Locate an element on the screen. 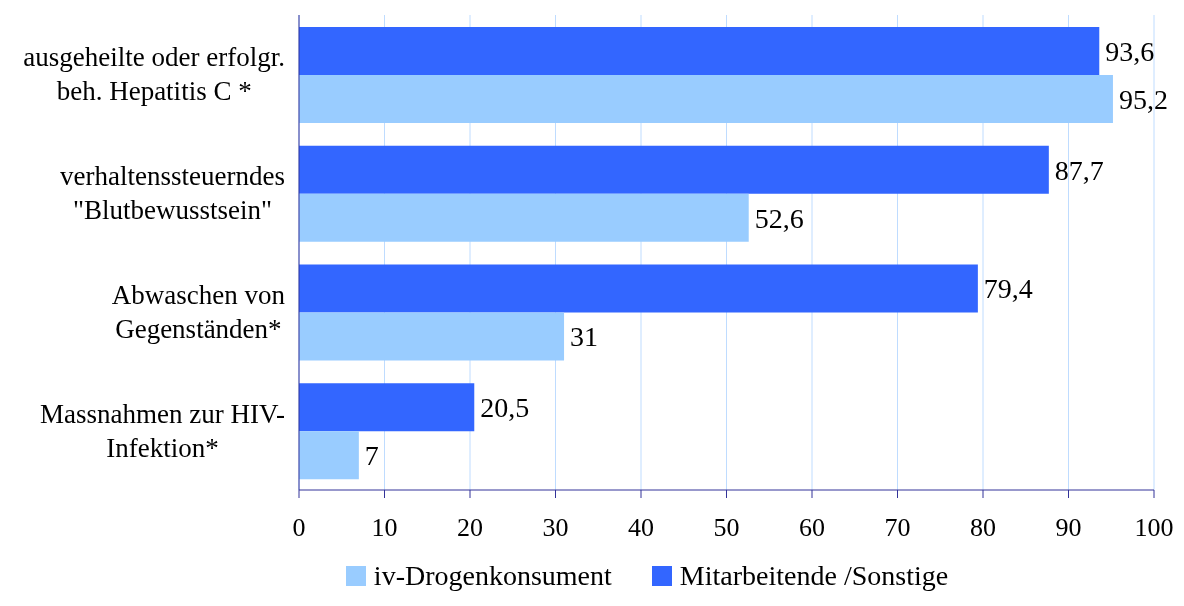 The image size is (1184, 606). x-tick-label: 60 is located at coordinates (812, 528).